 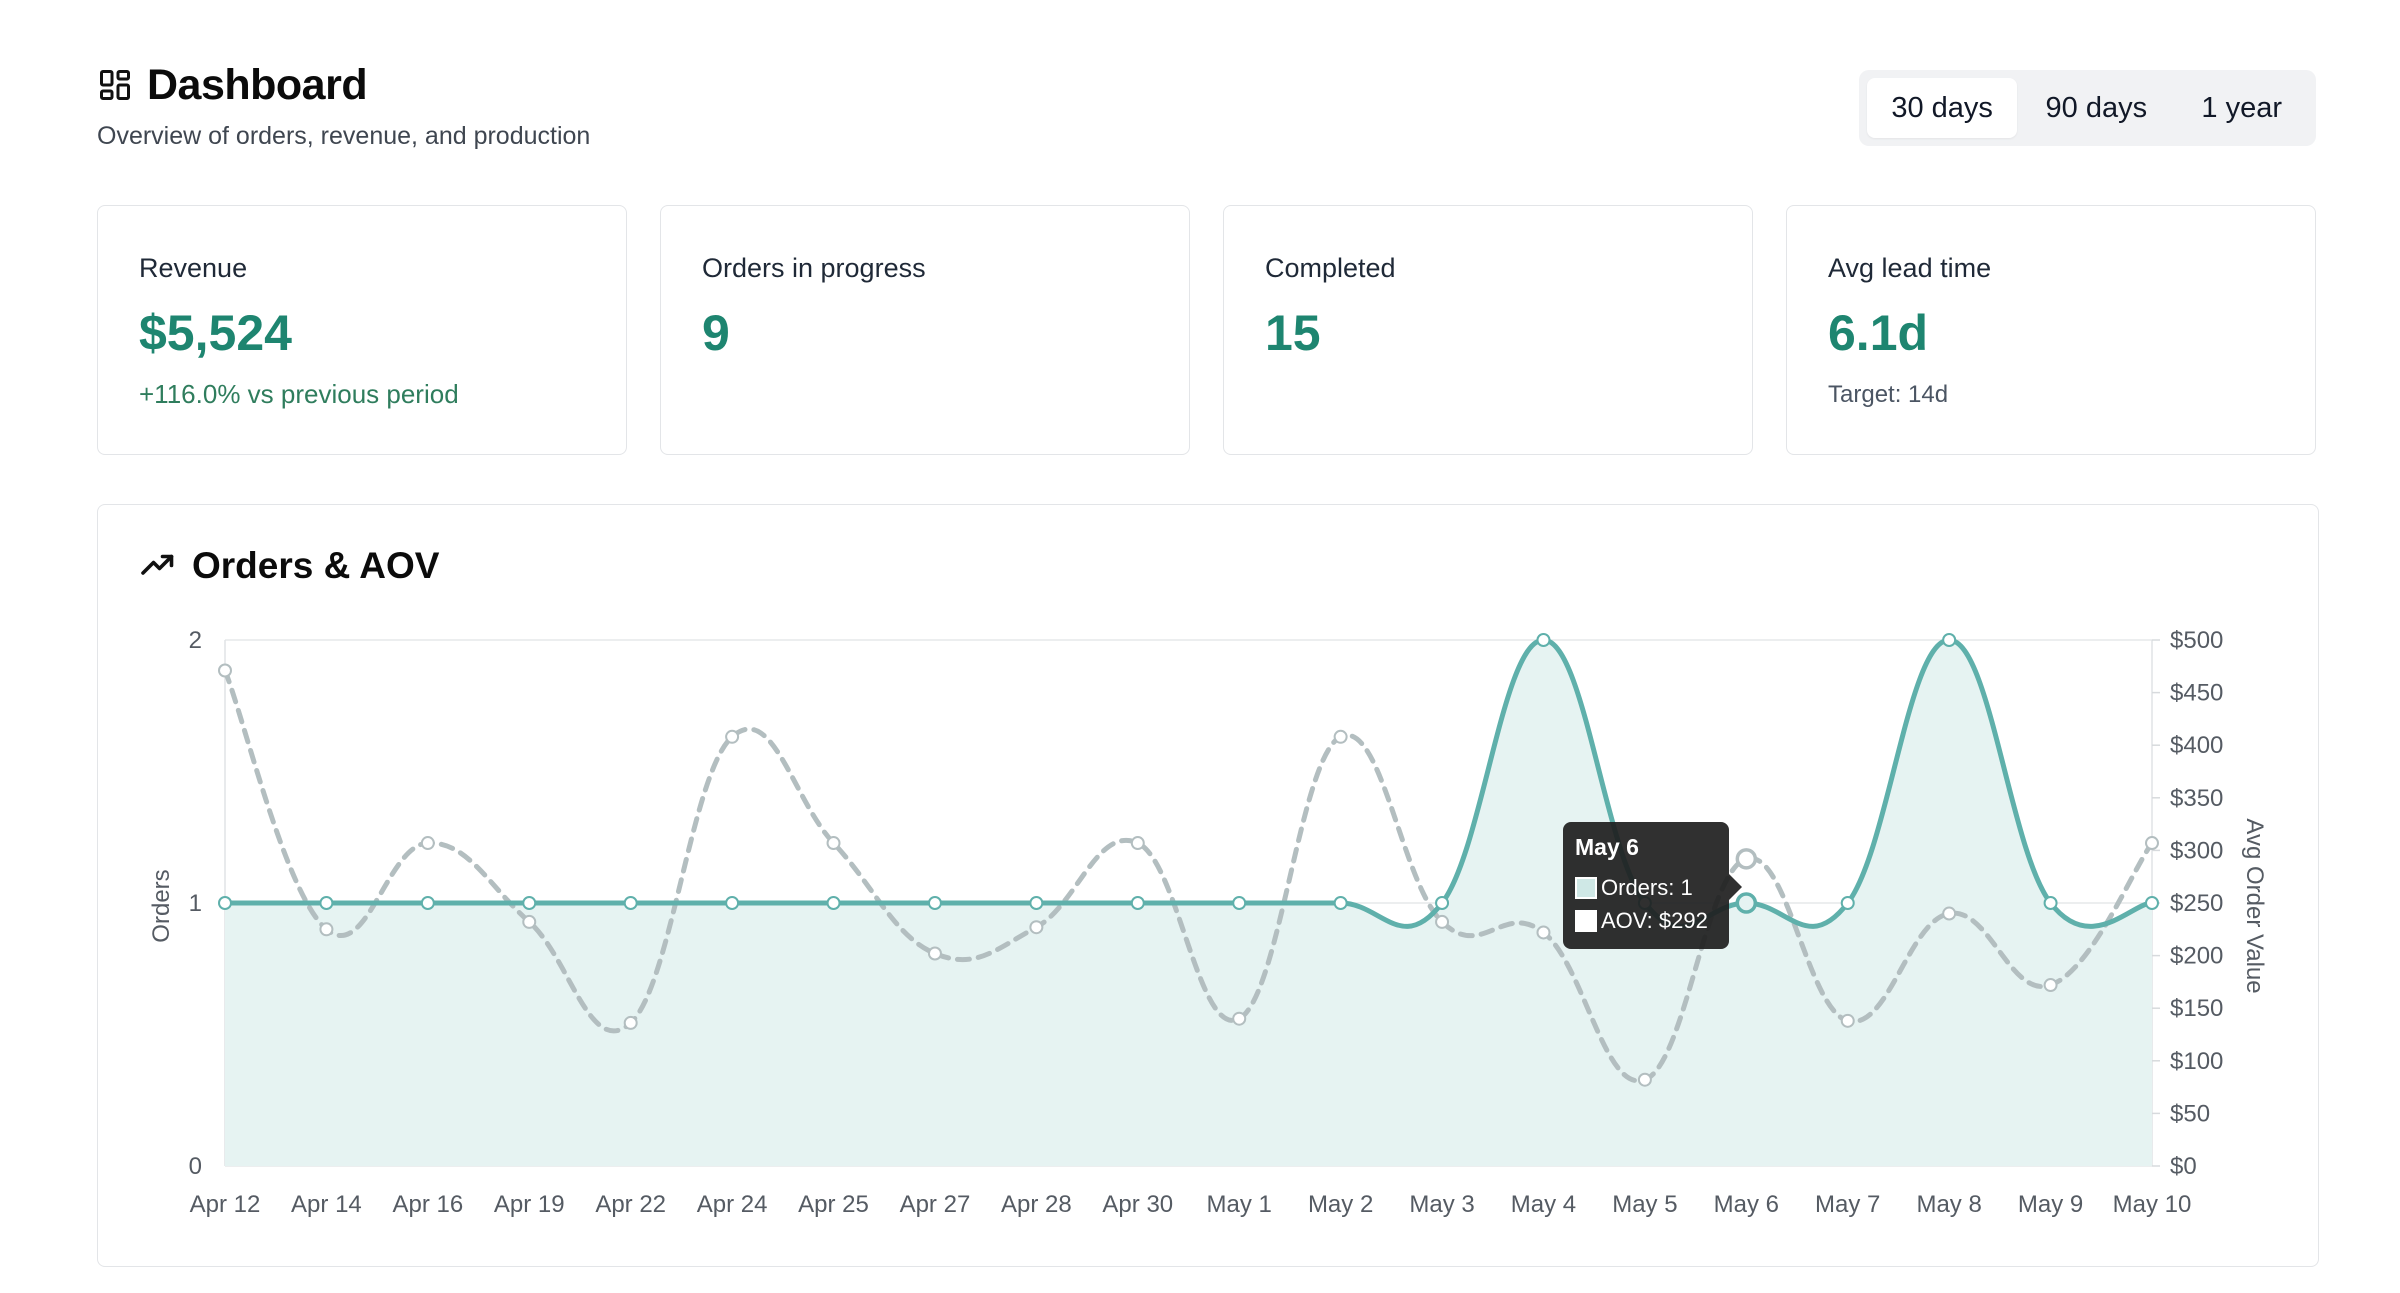 What do you see at coordinates (2196, 956) in the screenshot?
I see `y2-tick-label: $200` at bounding box center [2196, 956].